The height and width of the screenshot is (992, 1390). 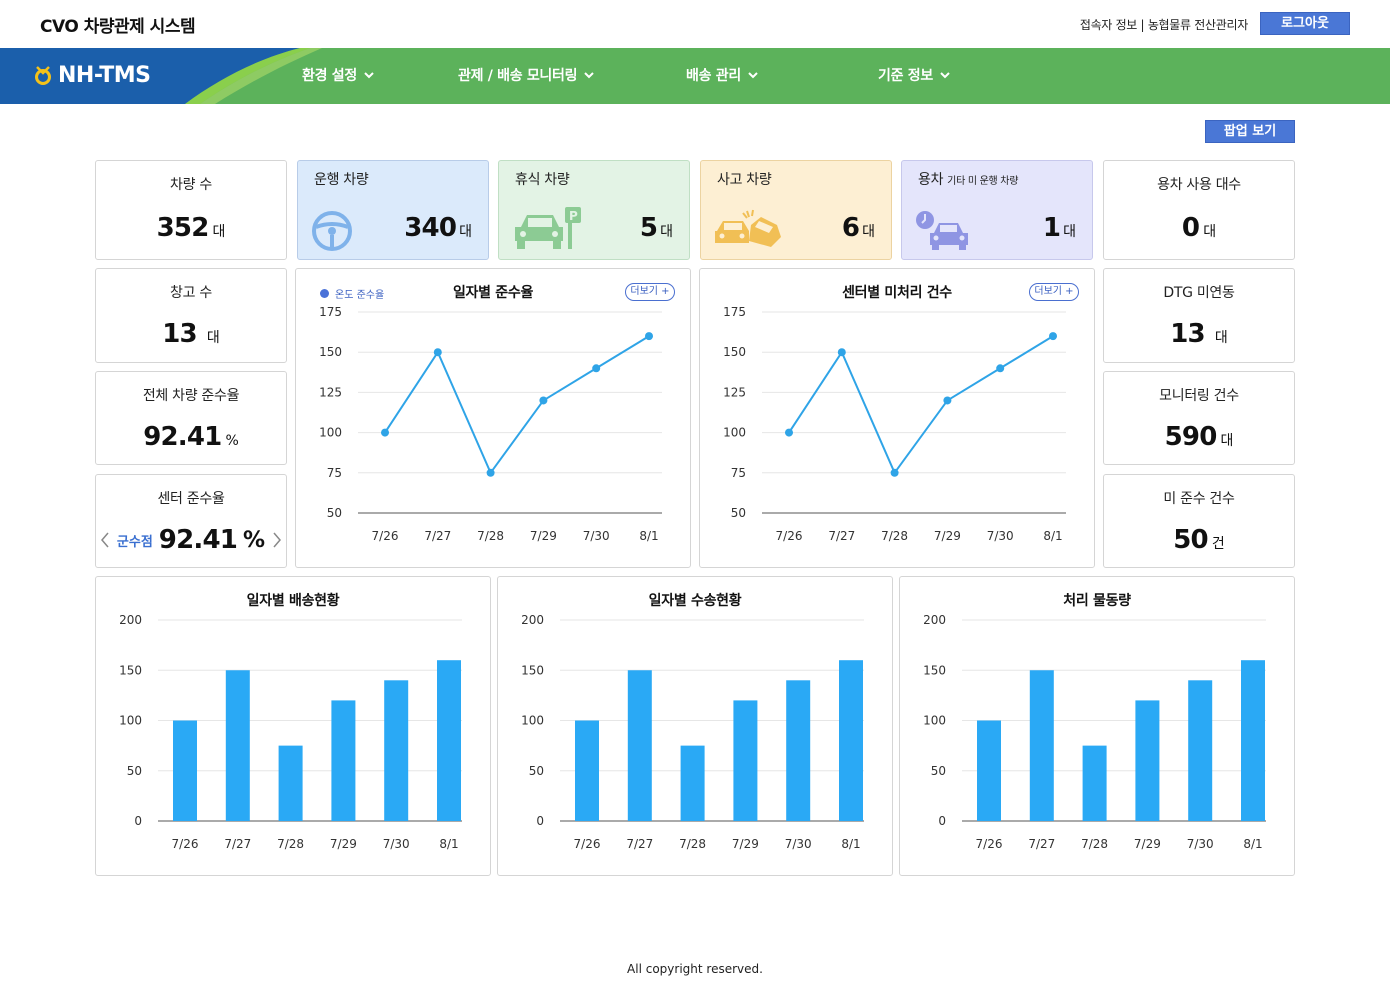 I want to click on stat-title: 모니터링 건수, so click(x=1199, y=396).